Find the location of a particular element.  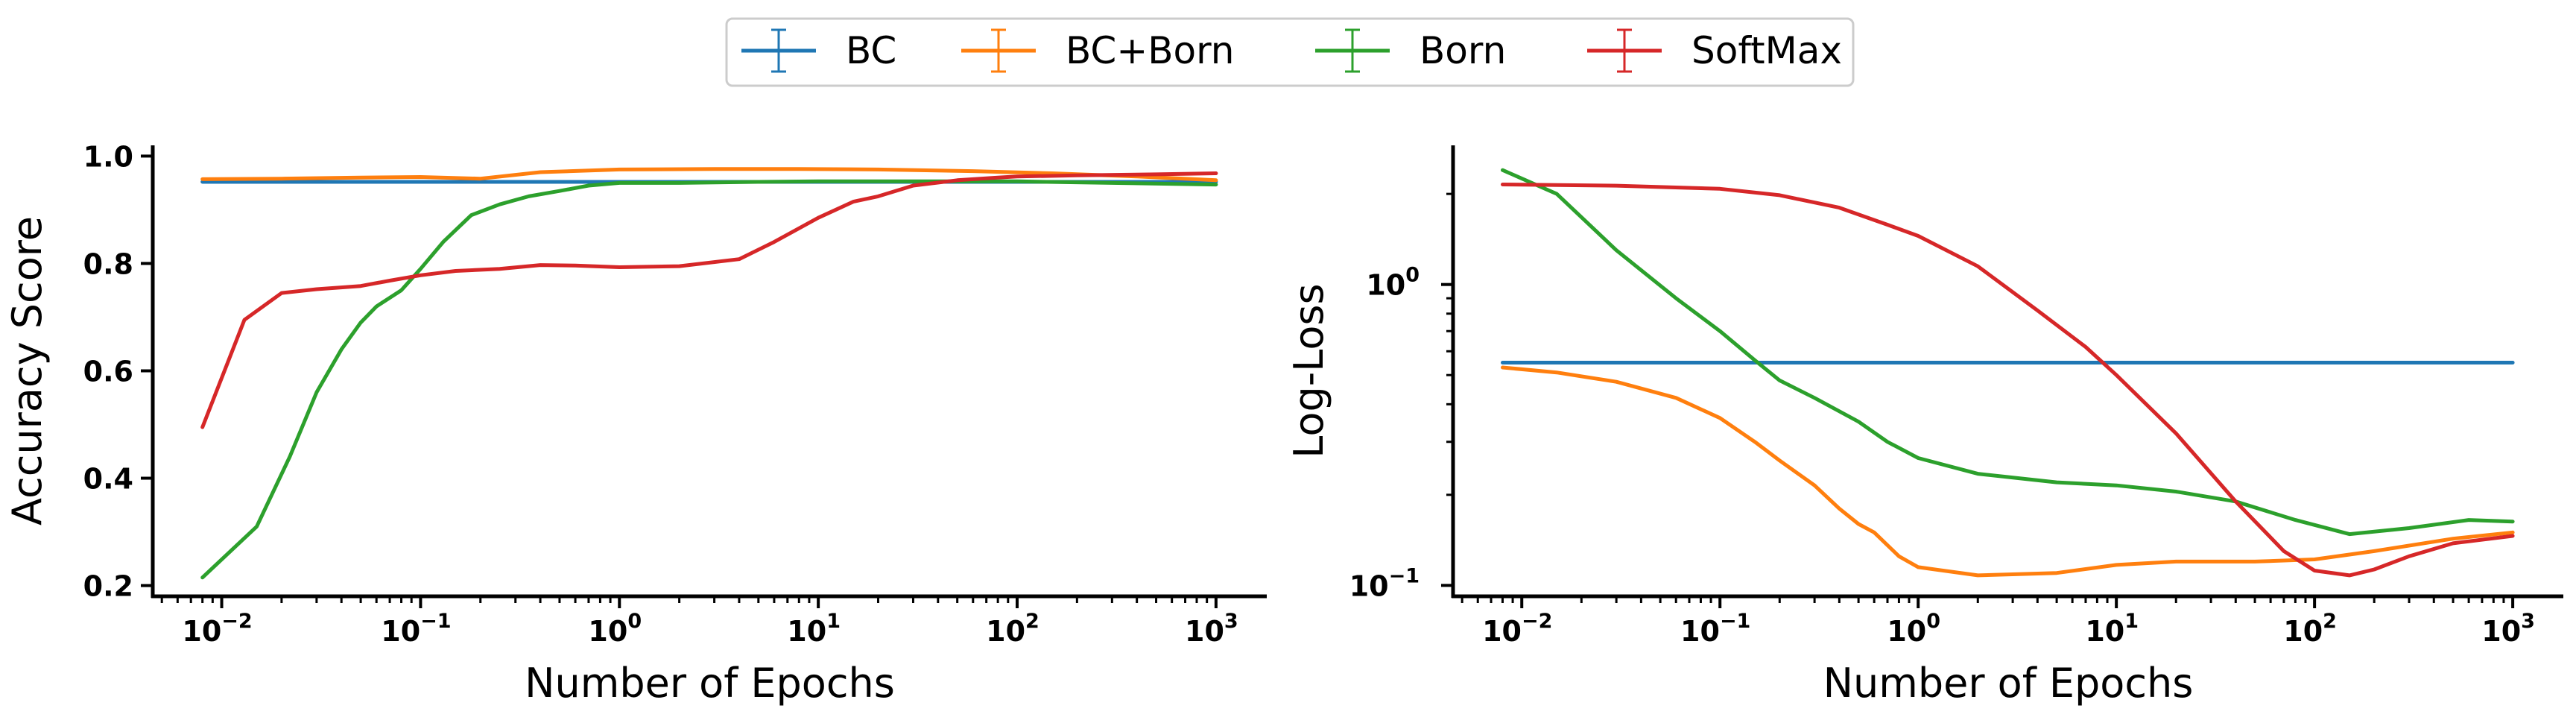

legend-label: BC+Born is located at coordinates (1150, 50).